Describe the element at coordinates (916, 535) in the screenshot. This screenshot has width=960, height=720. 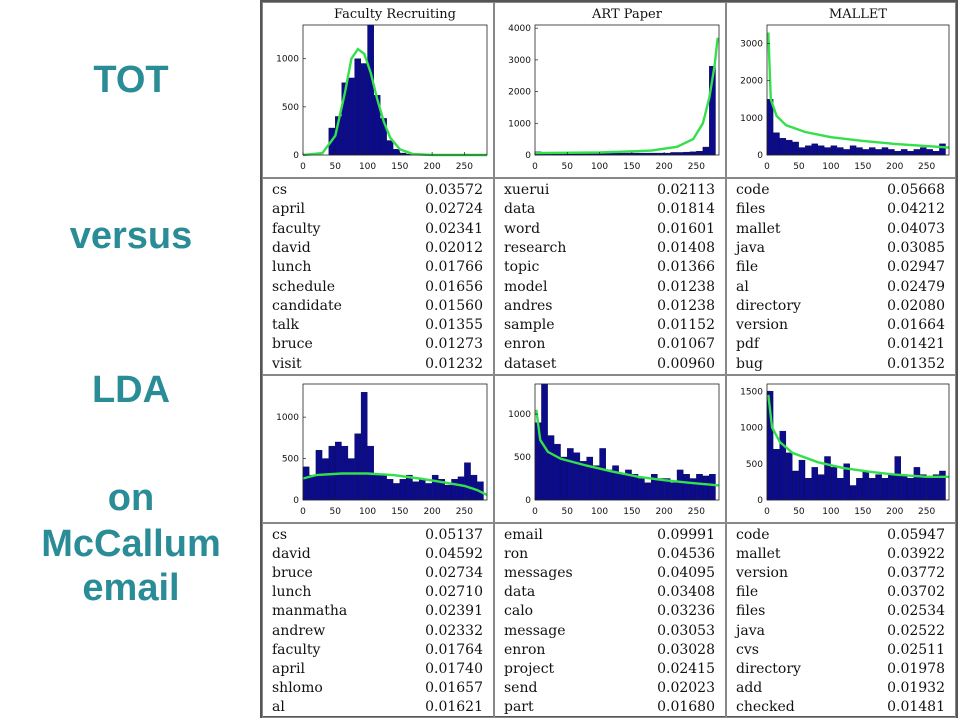
I see `word-probability: 0.05947` at that location.